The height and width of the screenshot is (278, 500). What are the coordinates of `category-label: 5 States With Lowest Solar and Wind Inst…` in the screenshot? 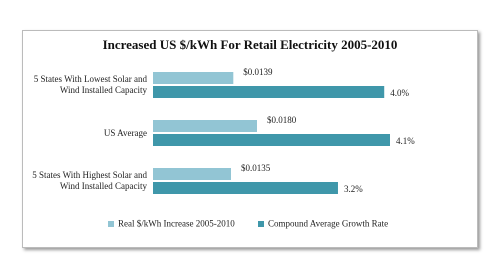 It's located at (90, 84).